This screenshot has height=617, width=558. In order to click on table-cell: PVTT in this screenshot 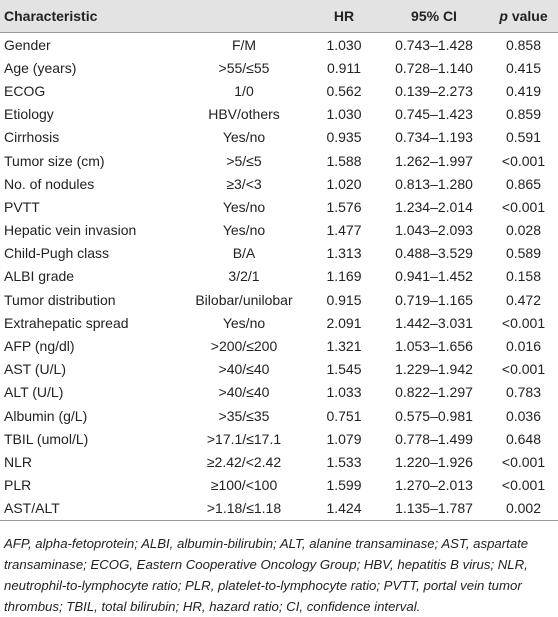, I will do `click(22, 206)`.